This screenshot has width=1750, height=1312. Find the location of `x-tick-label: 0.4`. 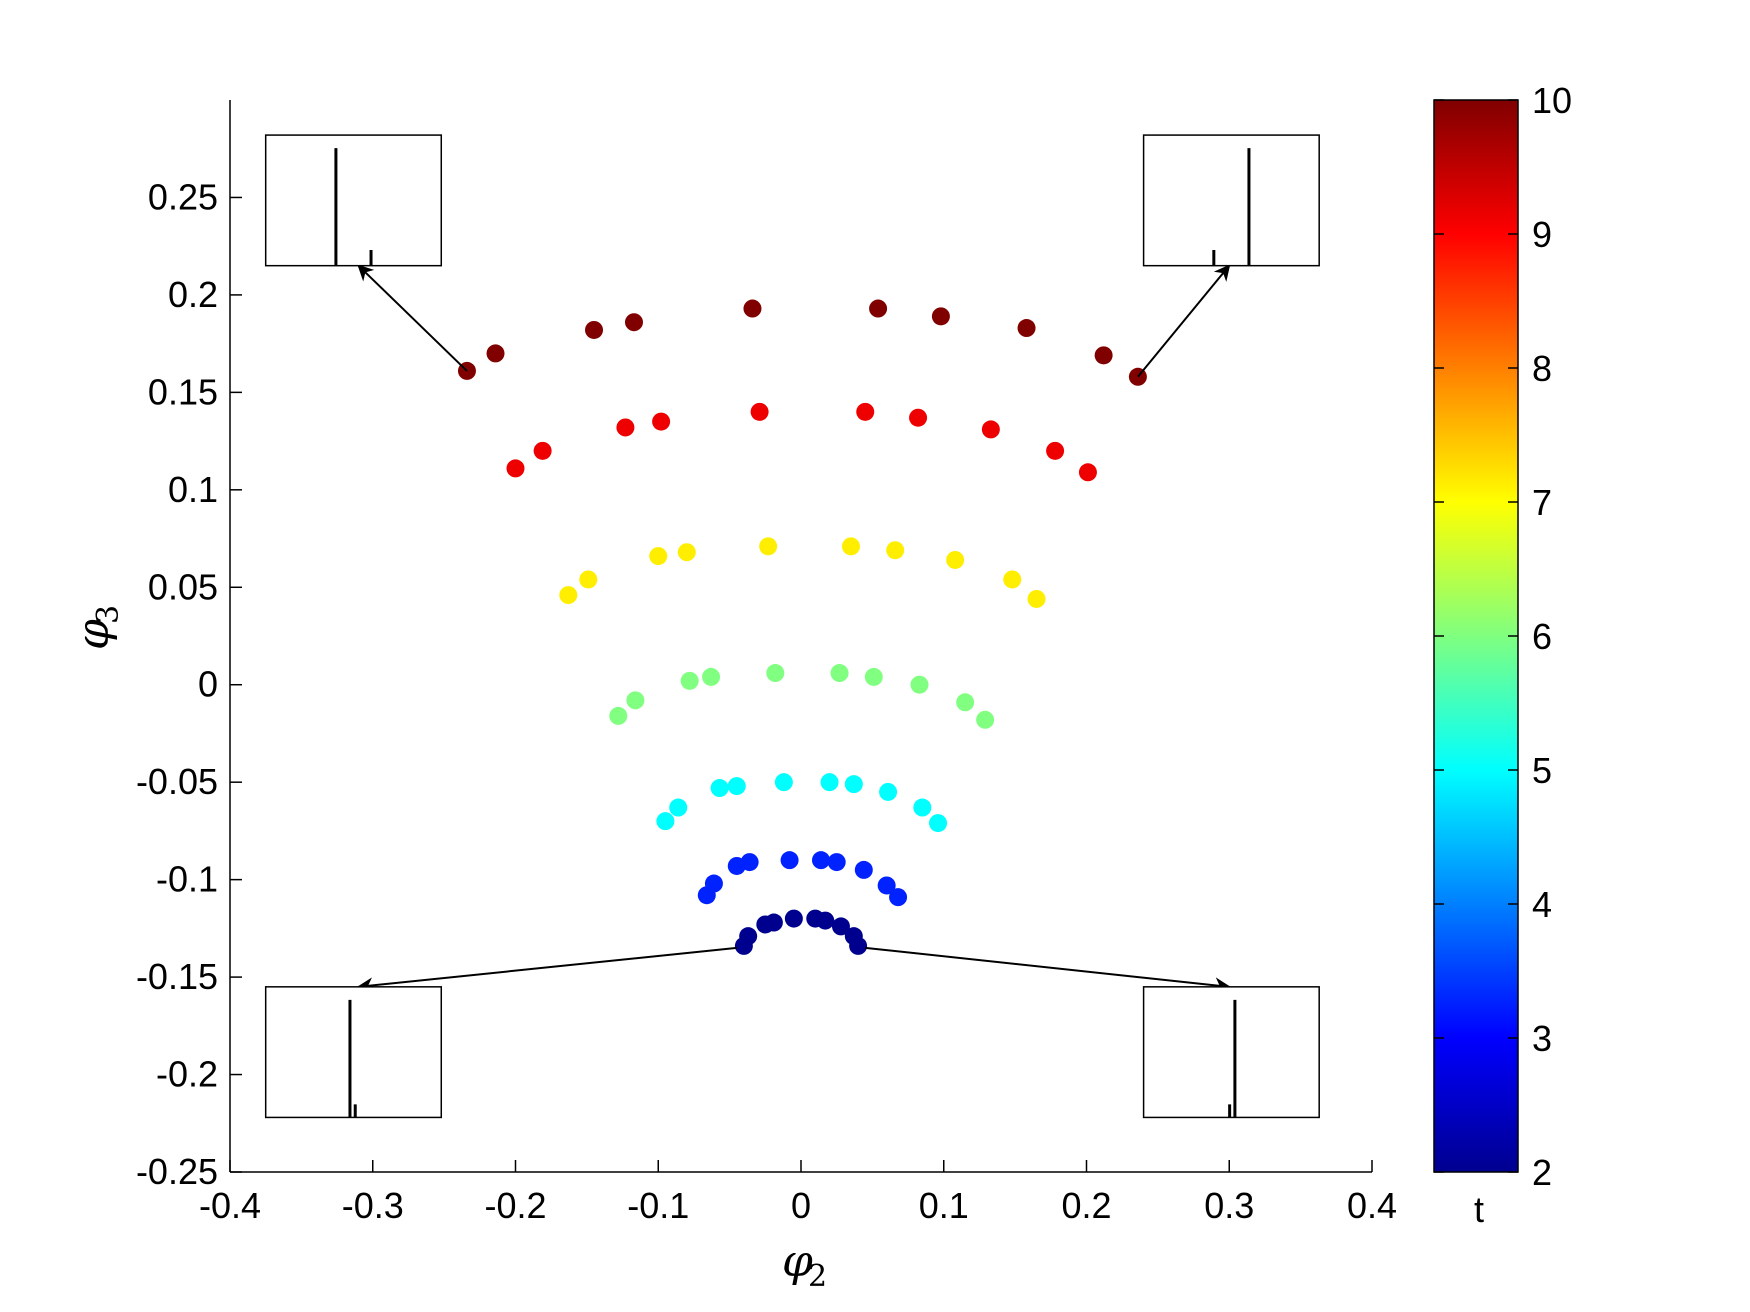

x-tick-label: 0.4 is located at coordinates (1372, 1205).